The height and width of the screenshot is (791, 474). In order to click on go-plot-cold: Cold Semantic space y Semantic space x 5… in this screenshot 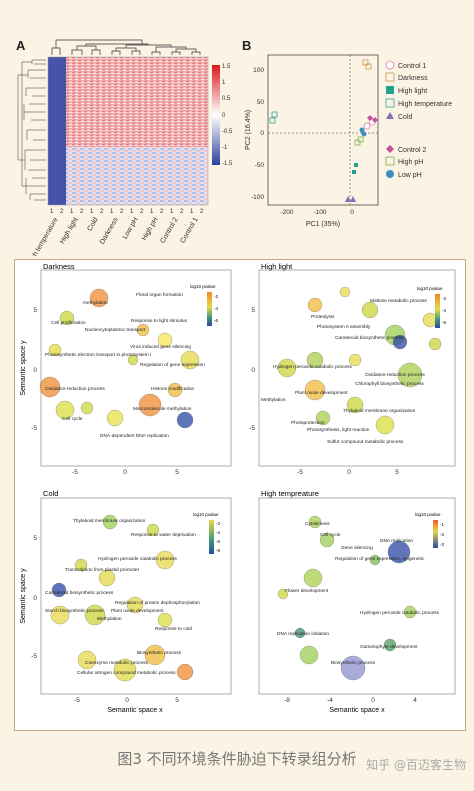, I will do `click(126, 601)`.